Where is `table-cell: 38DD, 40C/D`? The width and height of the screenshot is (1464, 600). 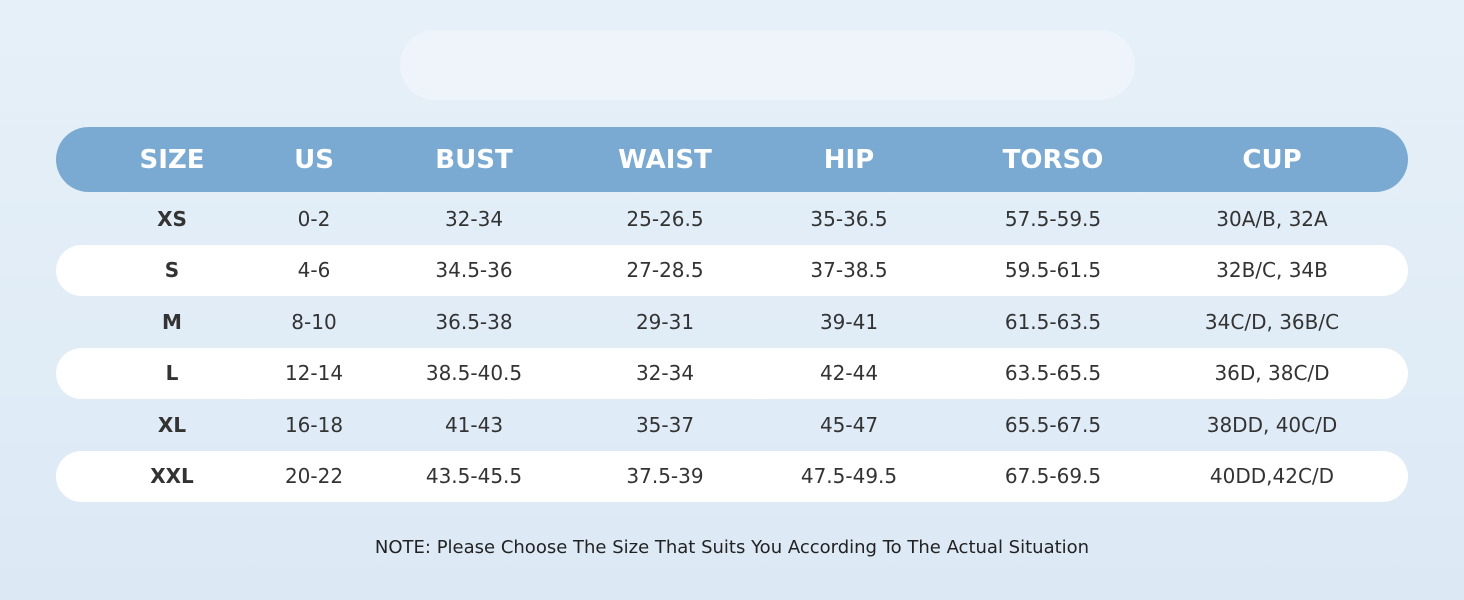 table-cell: 38DD, 40C/D is located at coordinates (1272, 424).